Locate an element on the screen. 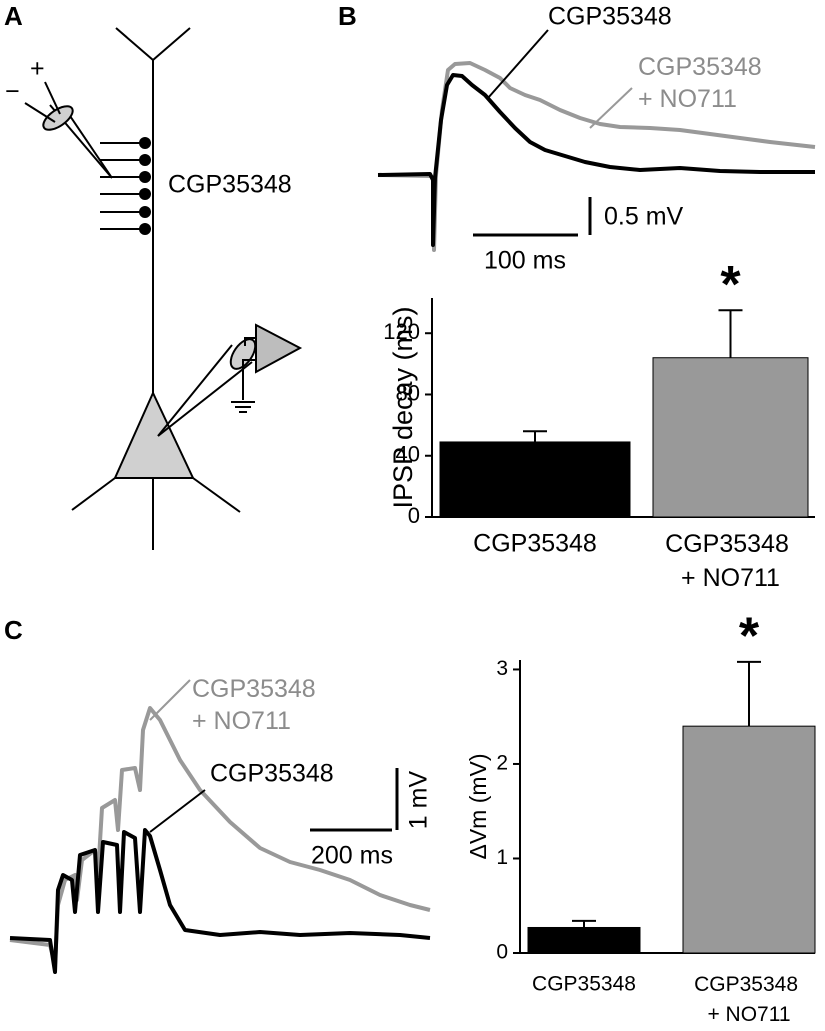 This screenshot has width=825, height=1031. y-axis-label: IPSP decay (ms) is located at coordinates (403, 407).